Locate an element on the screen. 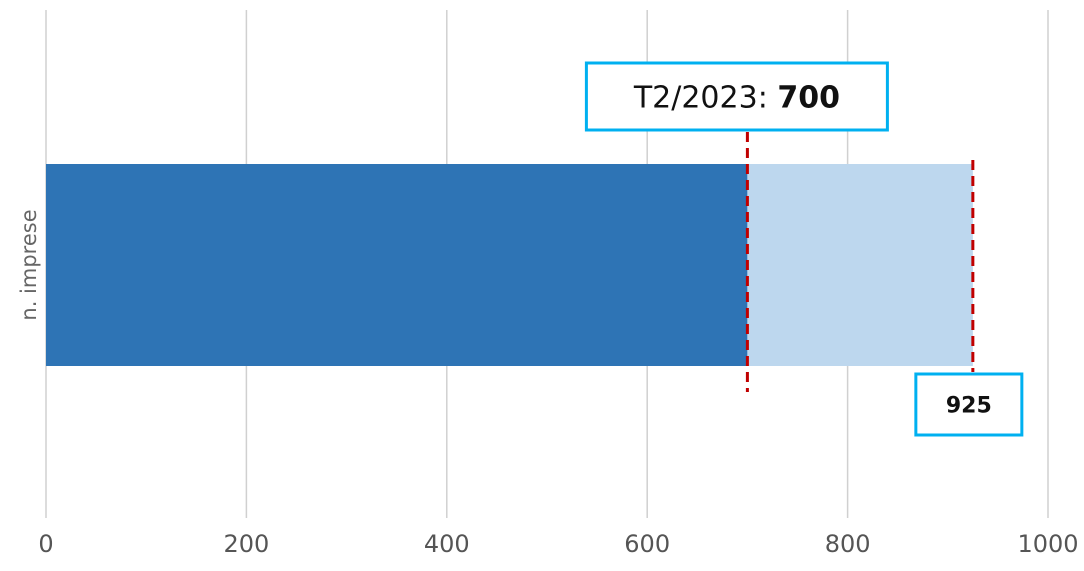 The image size is (1084, 571). annotation-label-925: 925 is located at coordinates (969, 406).